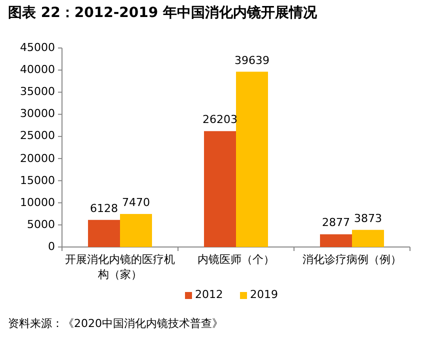 Image resolution: width=424 pixels, height=341 pixels. What do you see at coordinates (37, 113) in the screenshot?
I see `y-tick-label: 30000` at bounding box center [37, 113].